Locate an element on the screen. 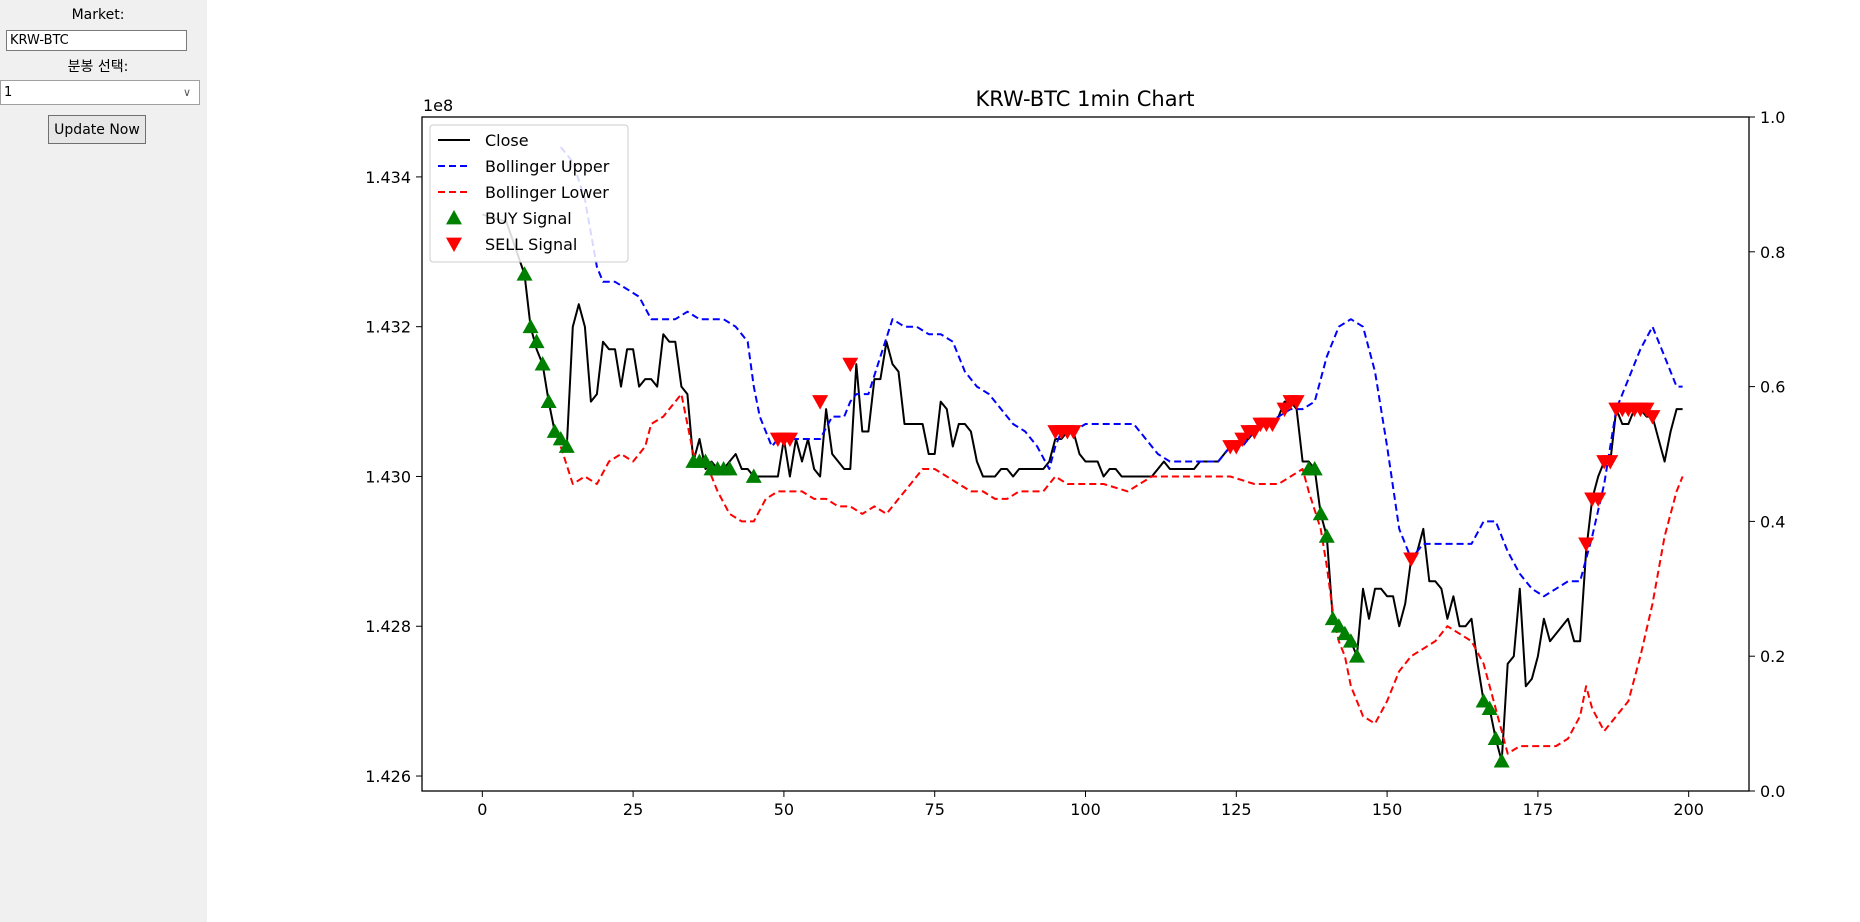  interval-select: 1 is located at coordinates (100, 92).